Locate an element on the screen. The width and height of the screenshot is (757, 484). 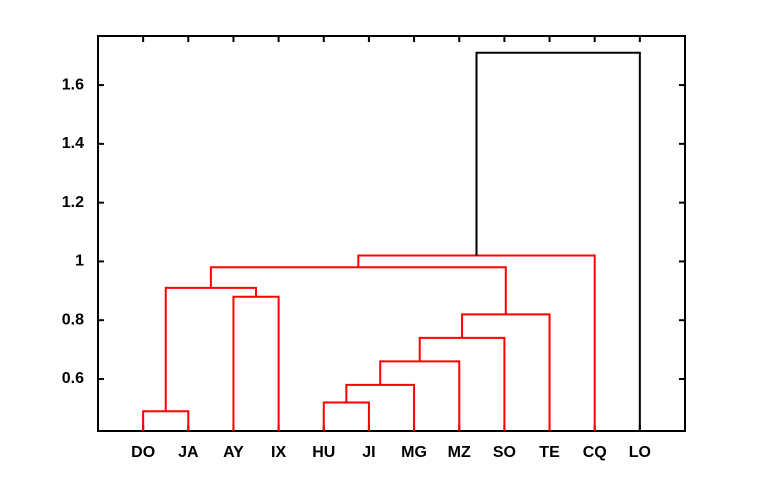
y-tick-label: 1.4 is located at coordinates (73, 143).